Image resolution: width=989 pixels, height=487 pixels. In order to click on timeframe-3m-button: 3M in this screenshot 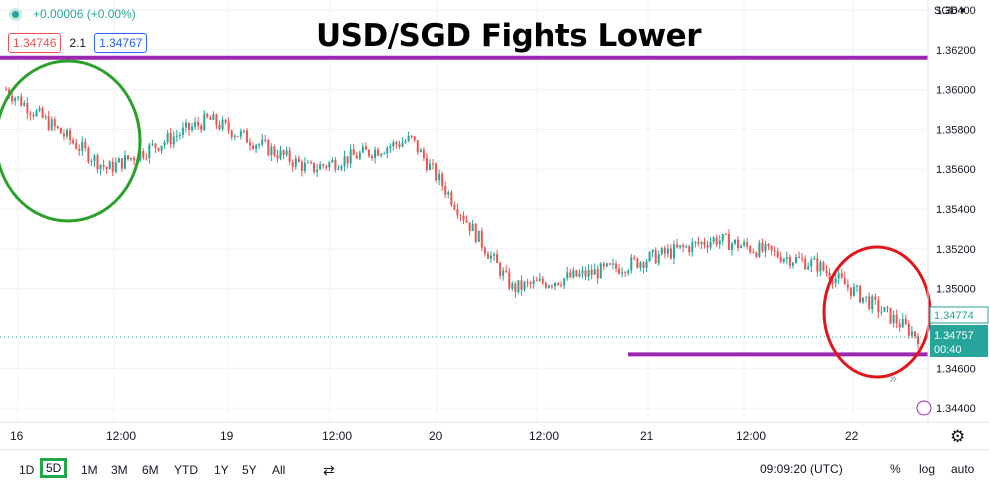, I will do `click(119, 470)`.